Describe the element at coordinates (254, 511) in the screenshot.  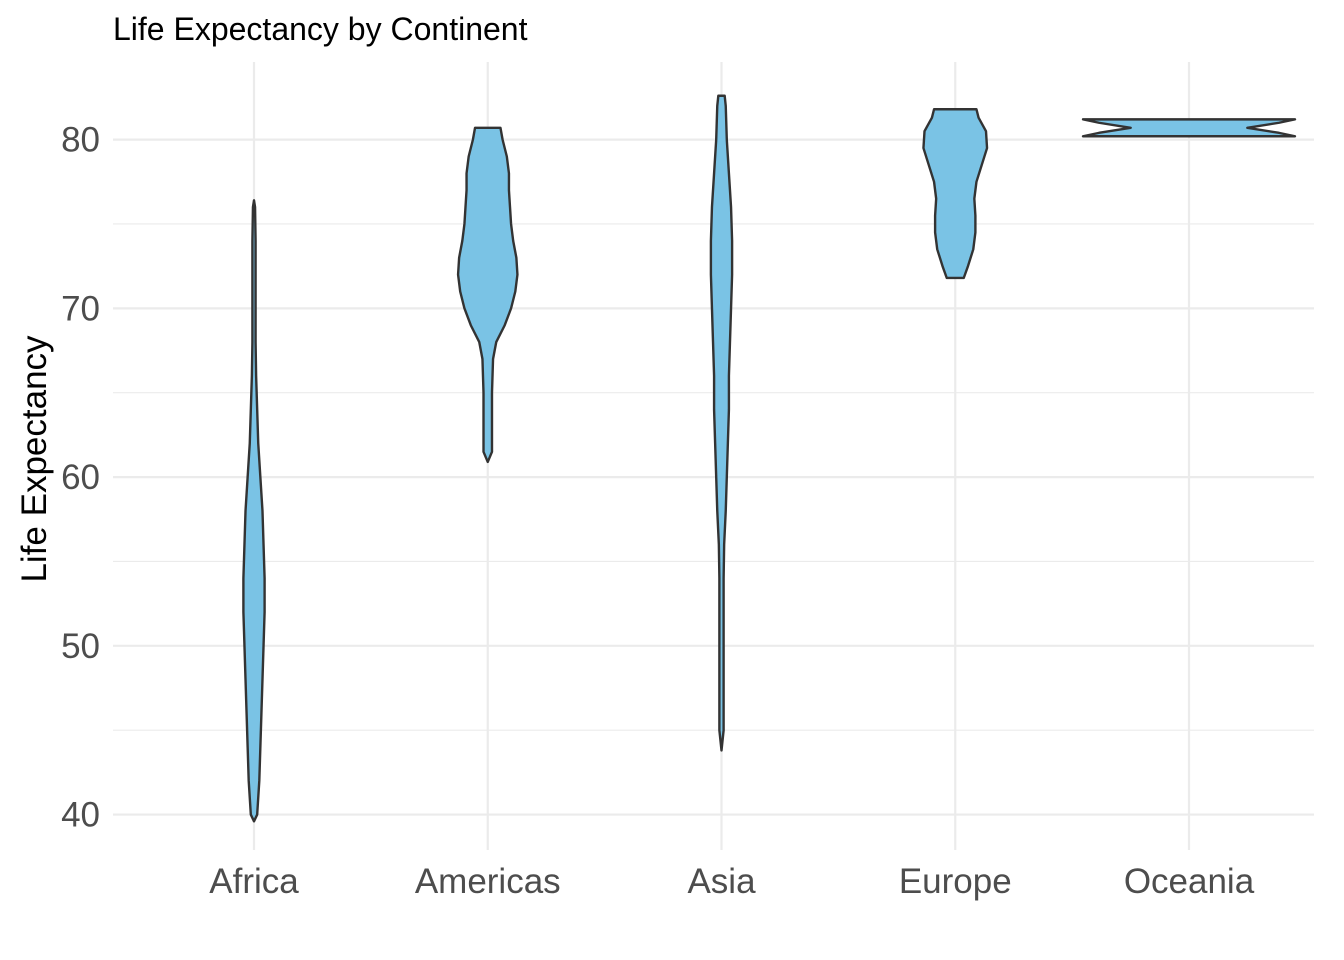
I see `violin-africa` at that location.